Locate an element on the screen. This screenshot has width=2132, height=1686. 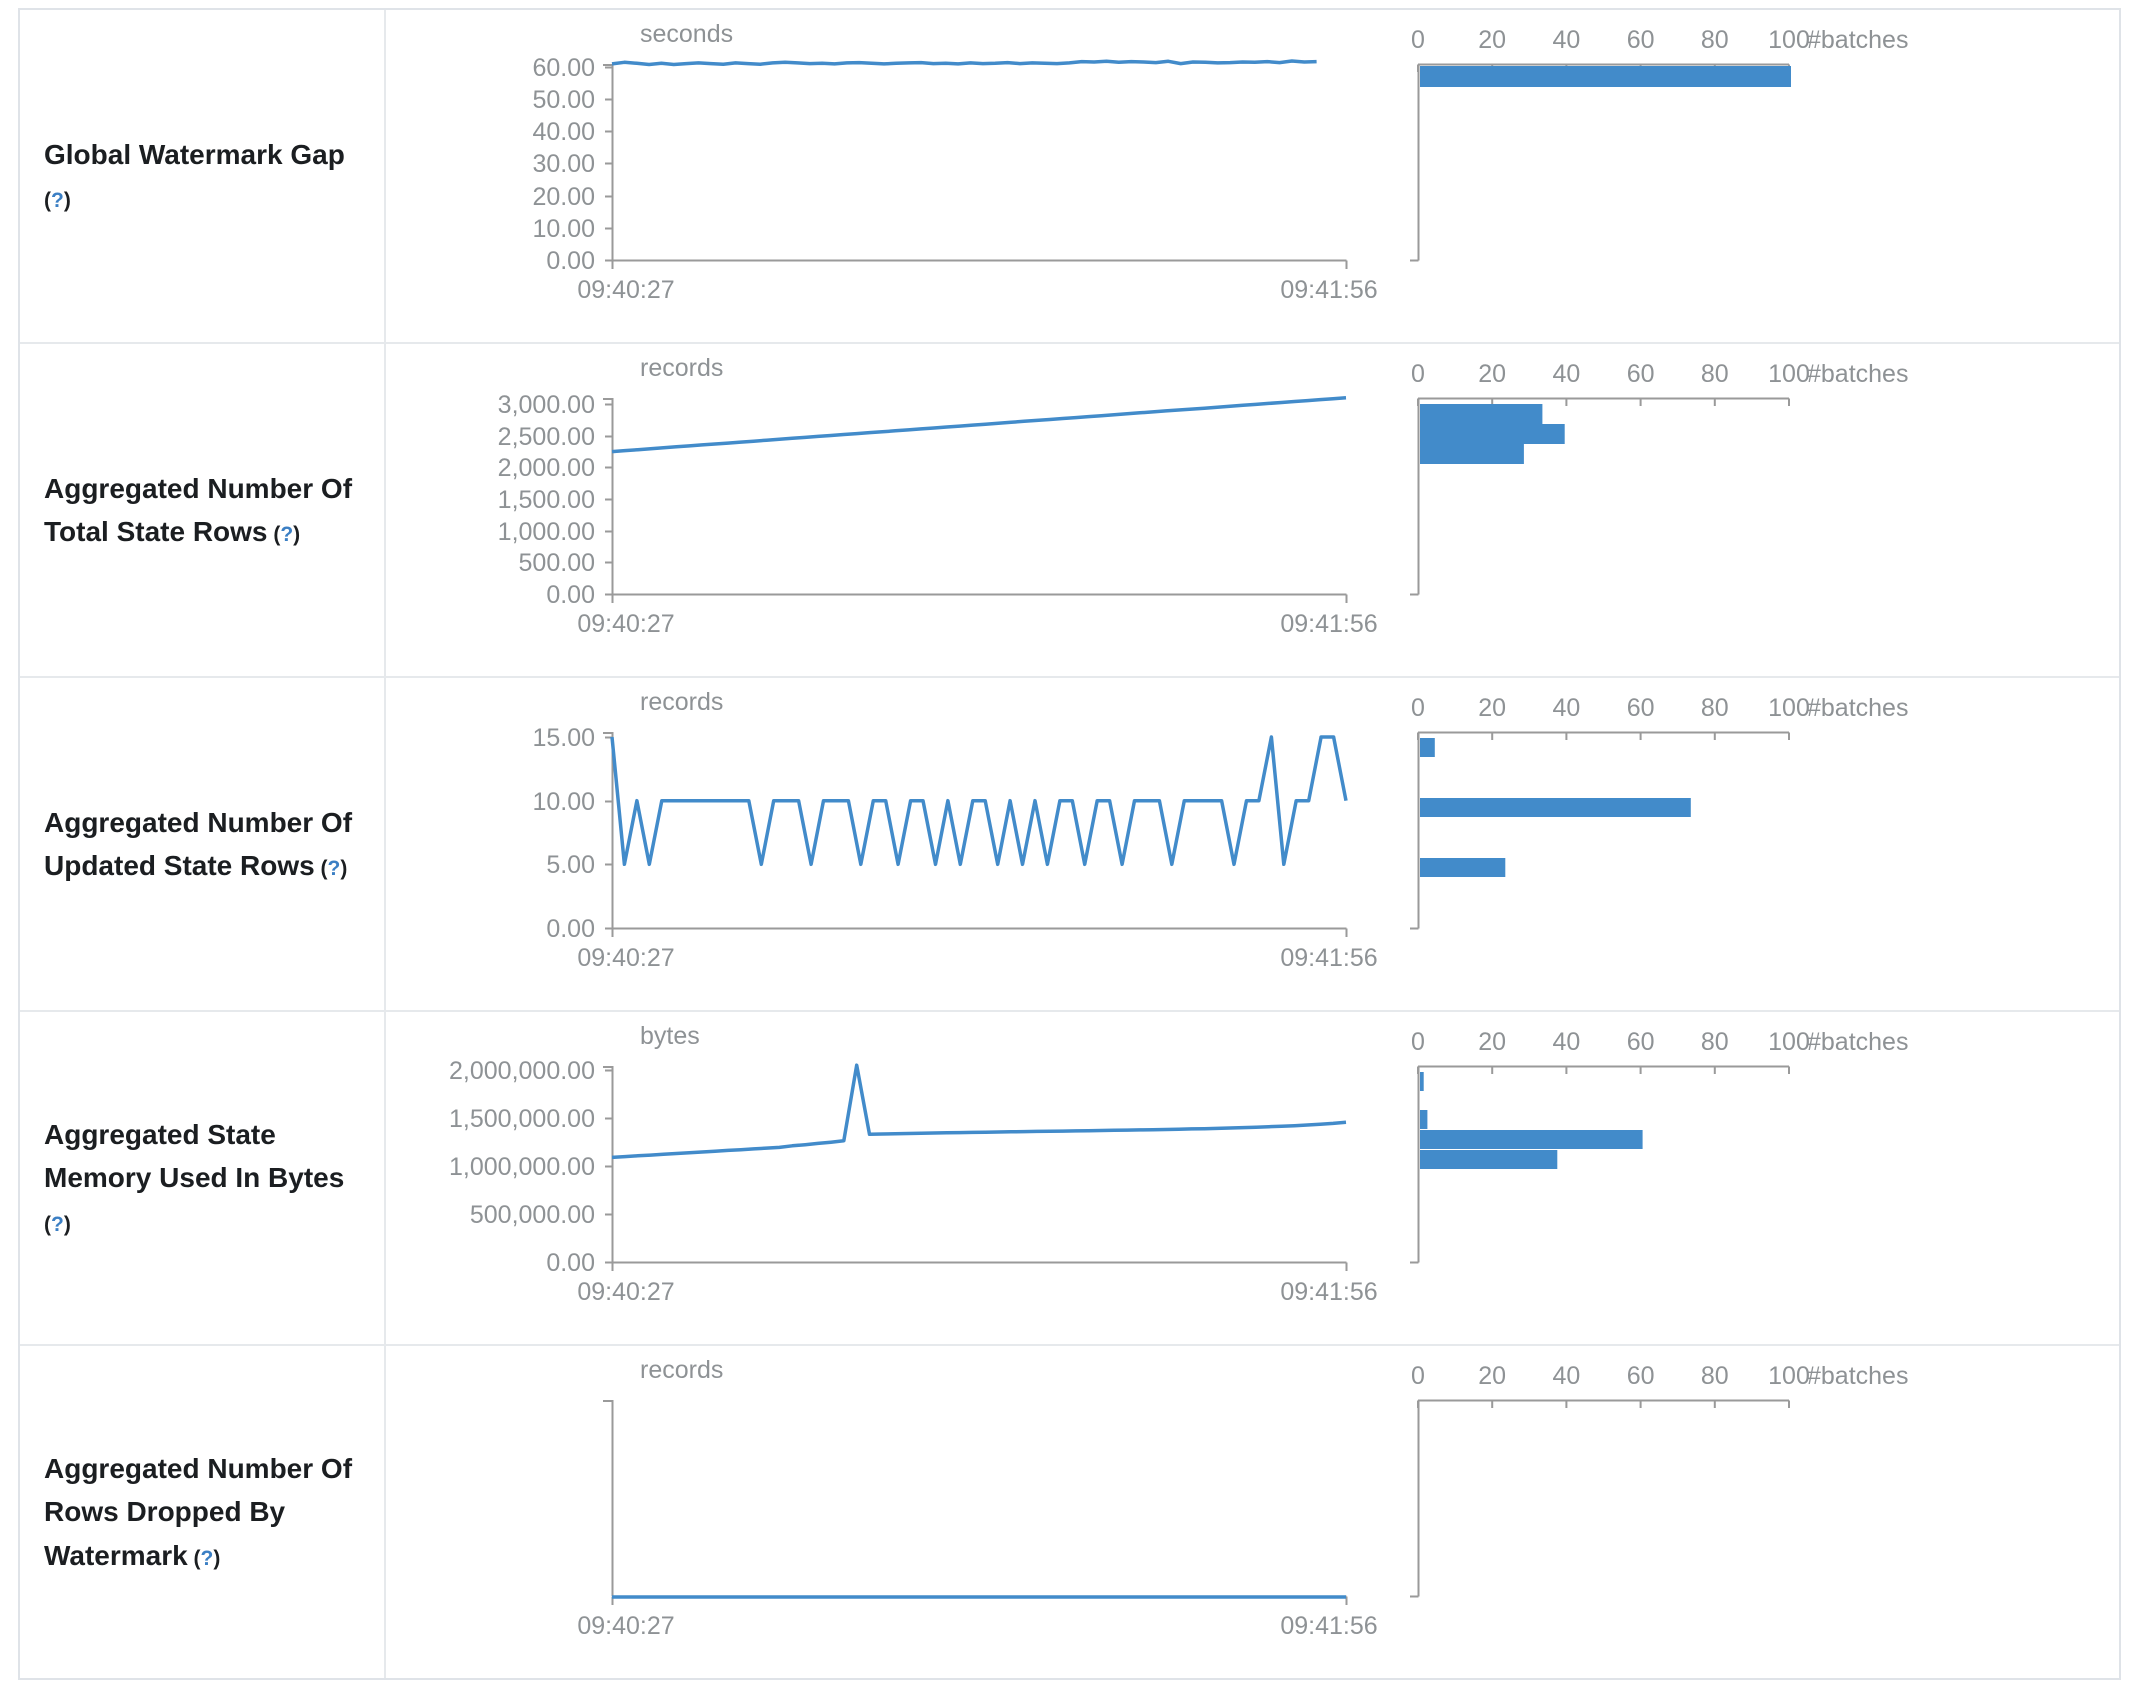
y-tick-label: 2,000.00 is located at coordinates (546, 468).